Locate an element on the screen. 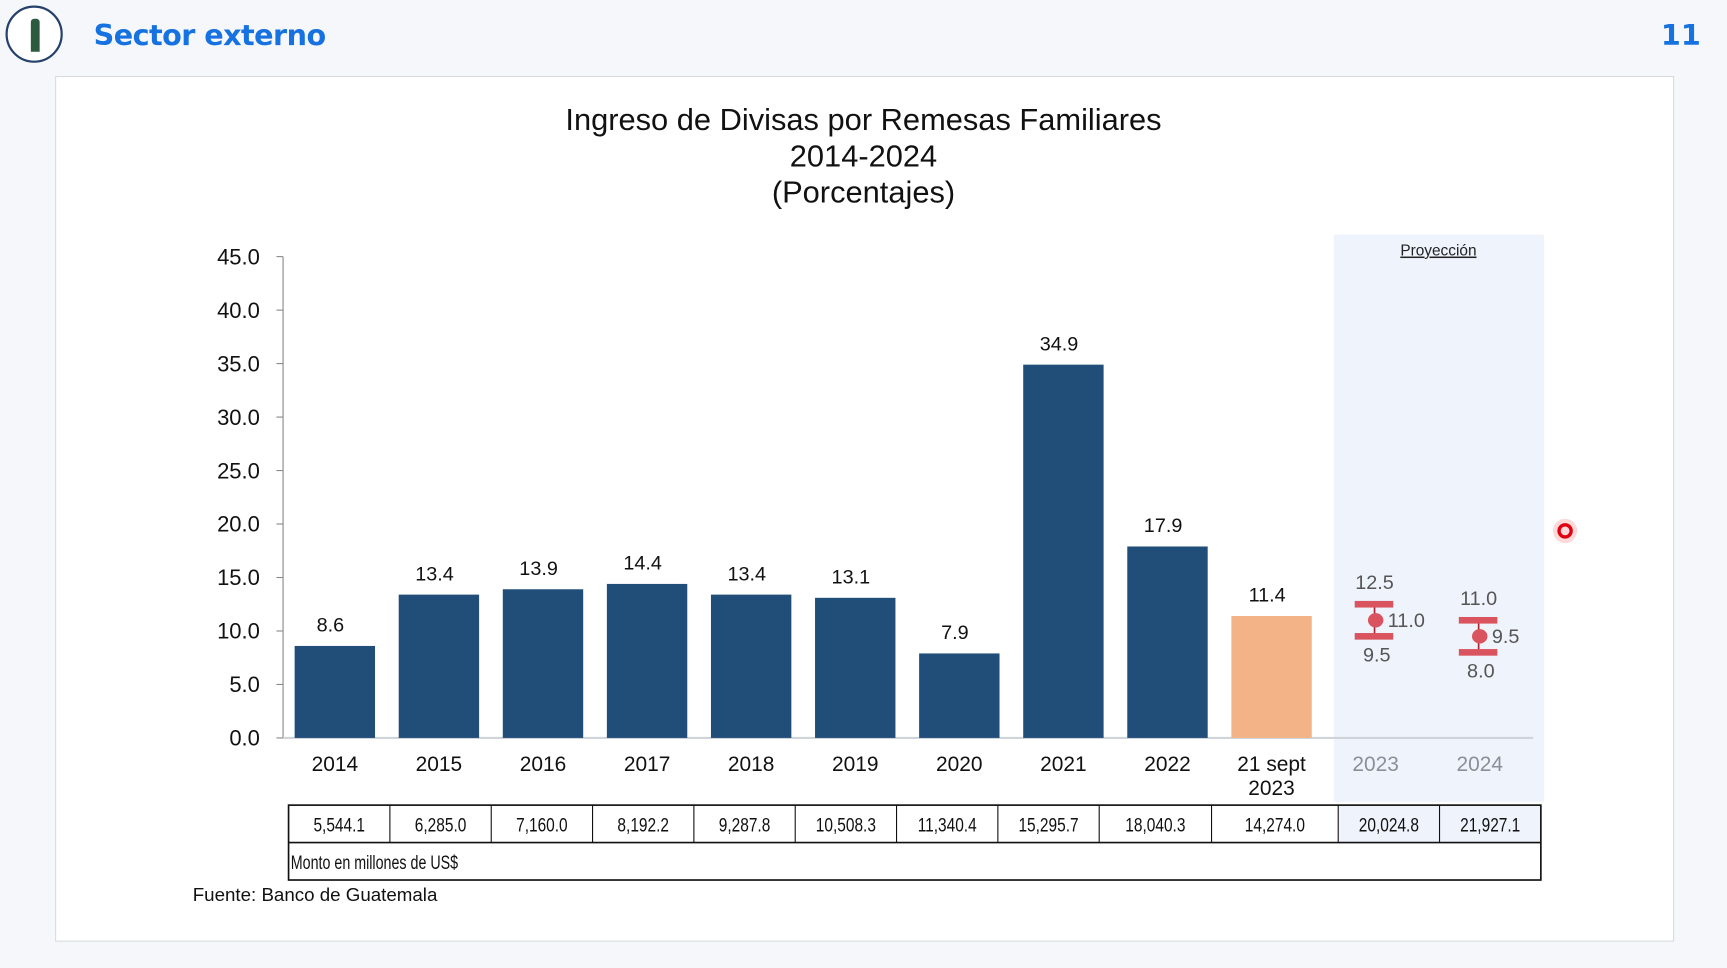 The image size is (1727, 968). bar-2021 is located at coordinates (1063, 551).